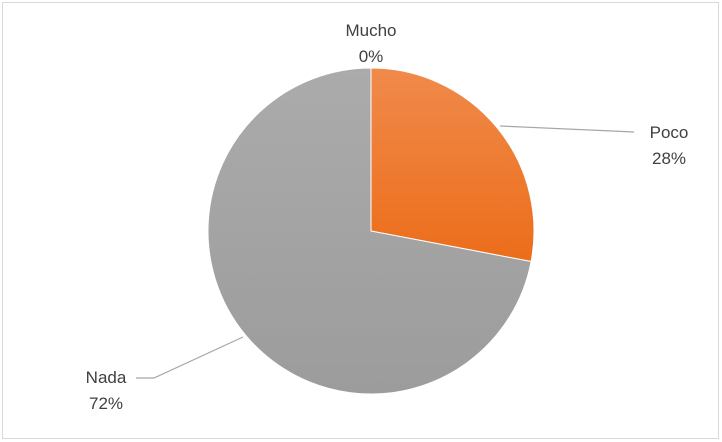 The width and height of the screenshot is (722, 442). I want to click on label-value-mucho: 0%, so click(371, 56).